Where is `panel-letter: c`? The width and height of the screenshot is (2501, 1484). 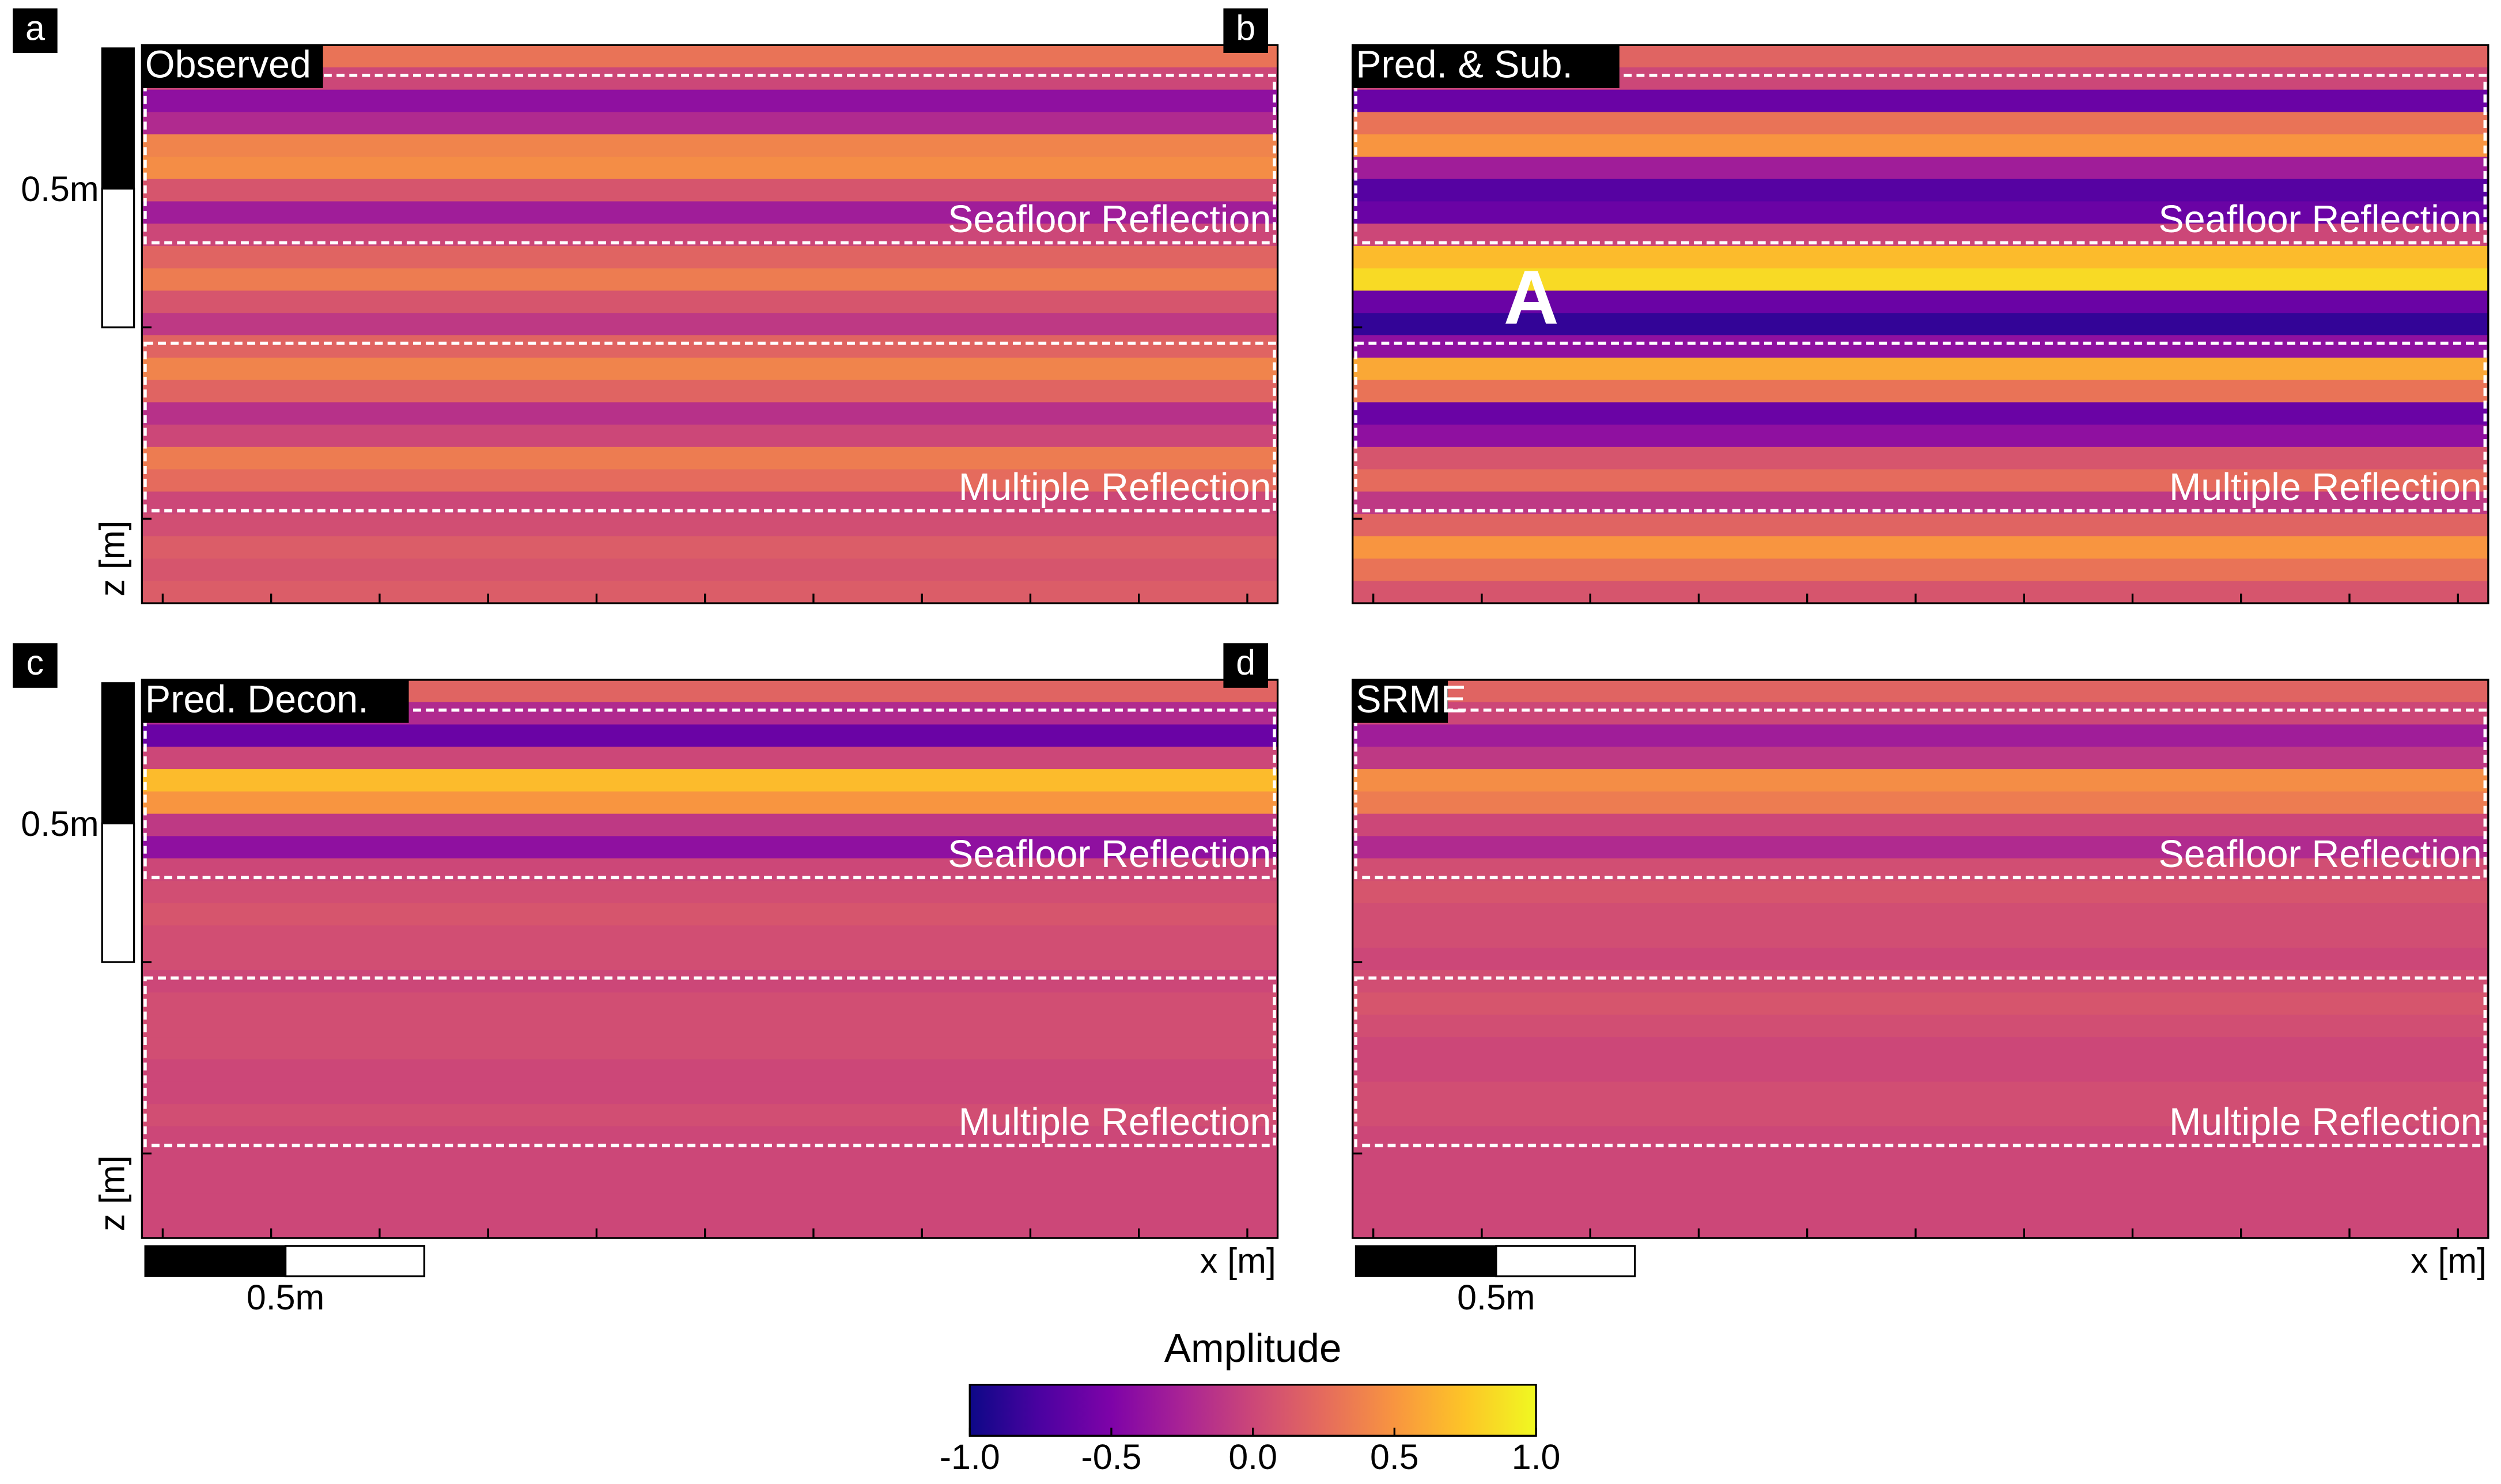 panel-letter: c is located at coordinates (36, 662).